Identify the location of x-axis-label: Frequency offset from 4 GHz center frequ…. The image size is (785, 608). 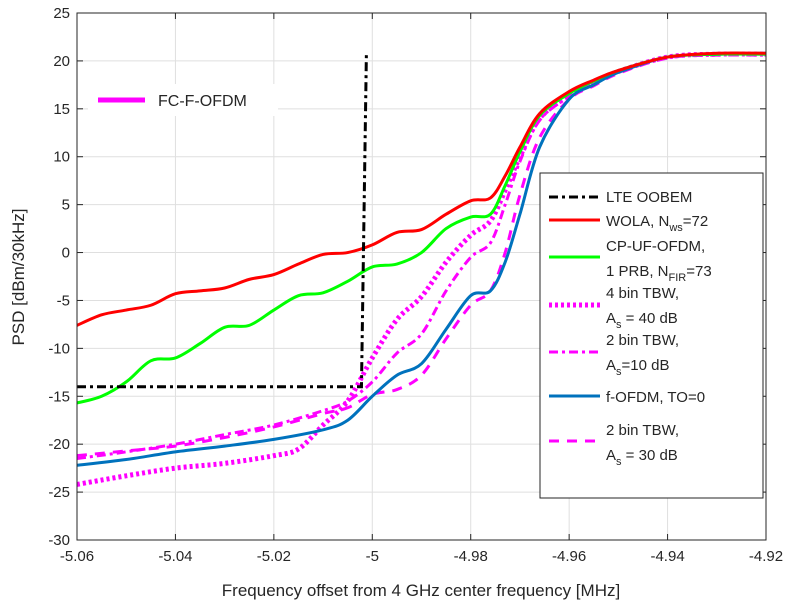
(421, 590).